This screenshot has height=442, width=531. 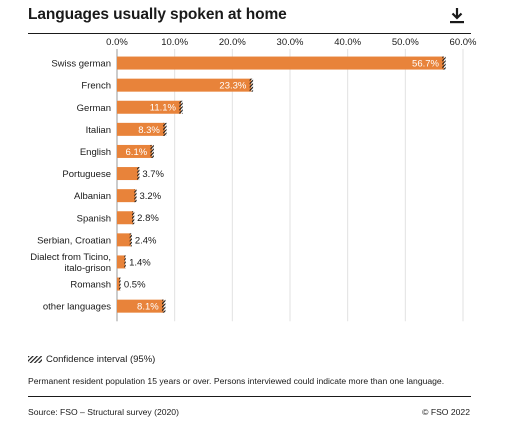 I want to click on value-label: 6.1%, so click(x=137, y=152).